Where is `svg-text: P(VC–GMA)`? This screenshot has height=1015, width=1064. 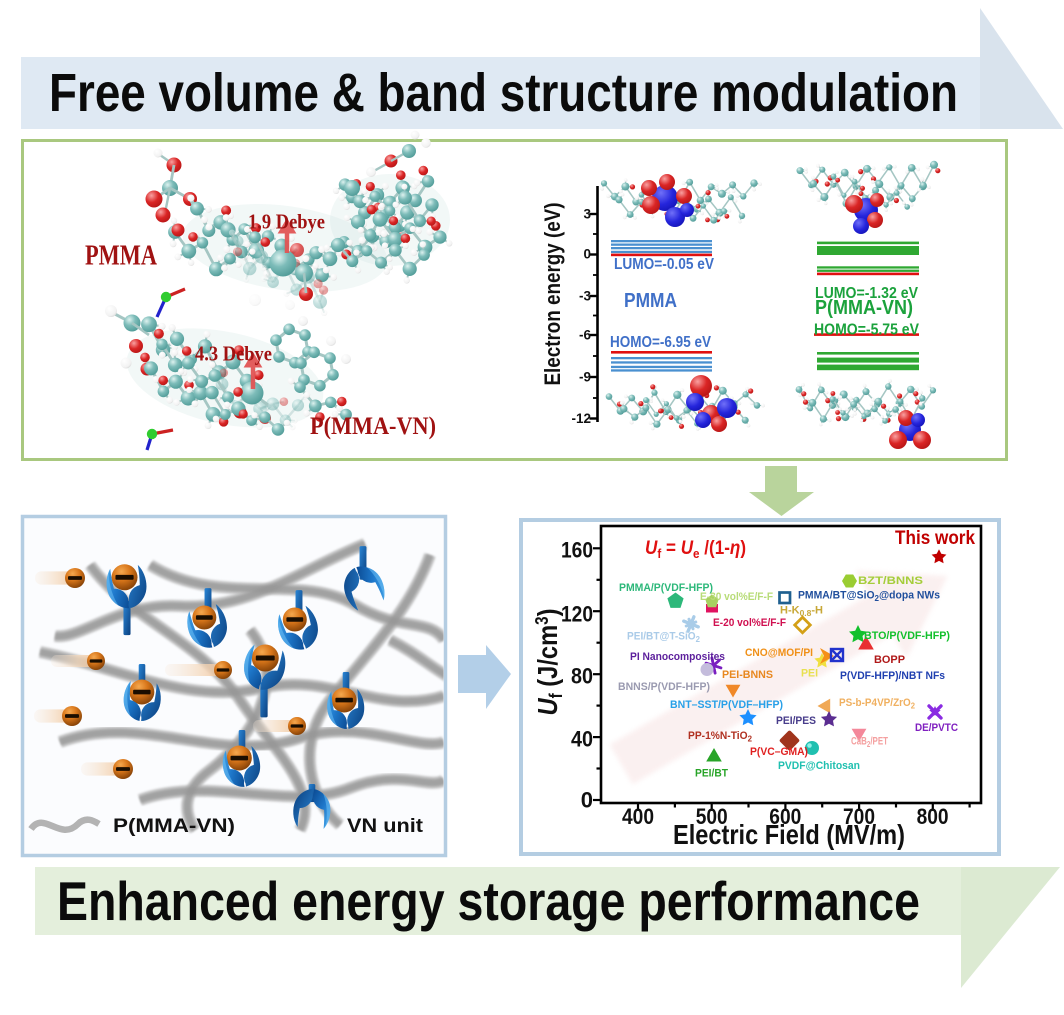
svg-text: P(VC–GMA) is located at coordinates (779, 752).